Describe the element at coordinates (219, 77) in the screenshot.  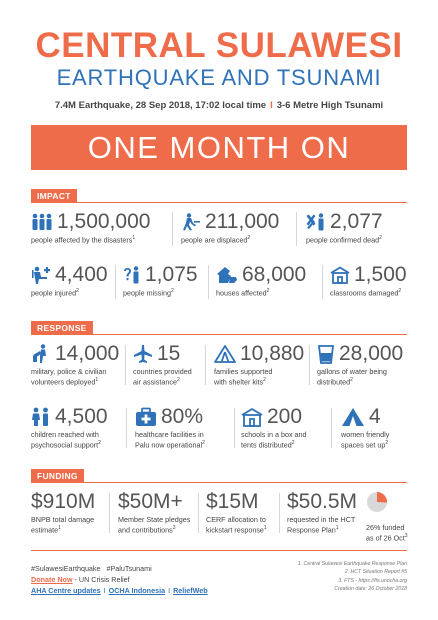
I see `title-line2: EARTHQUAKE AND TSUNAMI` at that location.